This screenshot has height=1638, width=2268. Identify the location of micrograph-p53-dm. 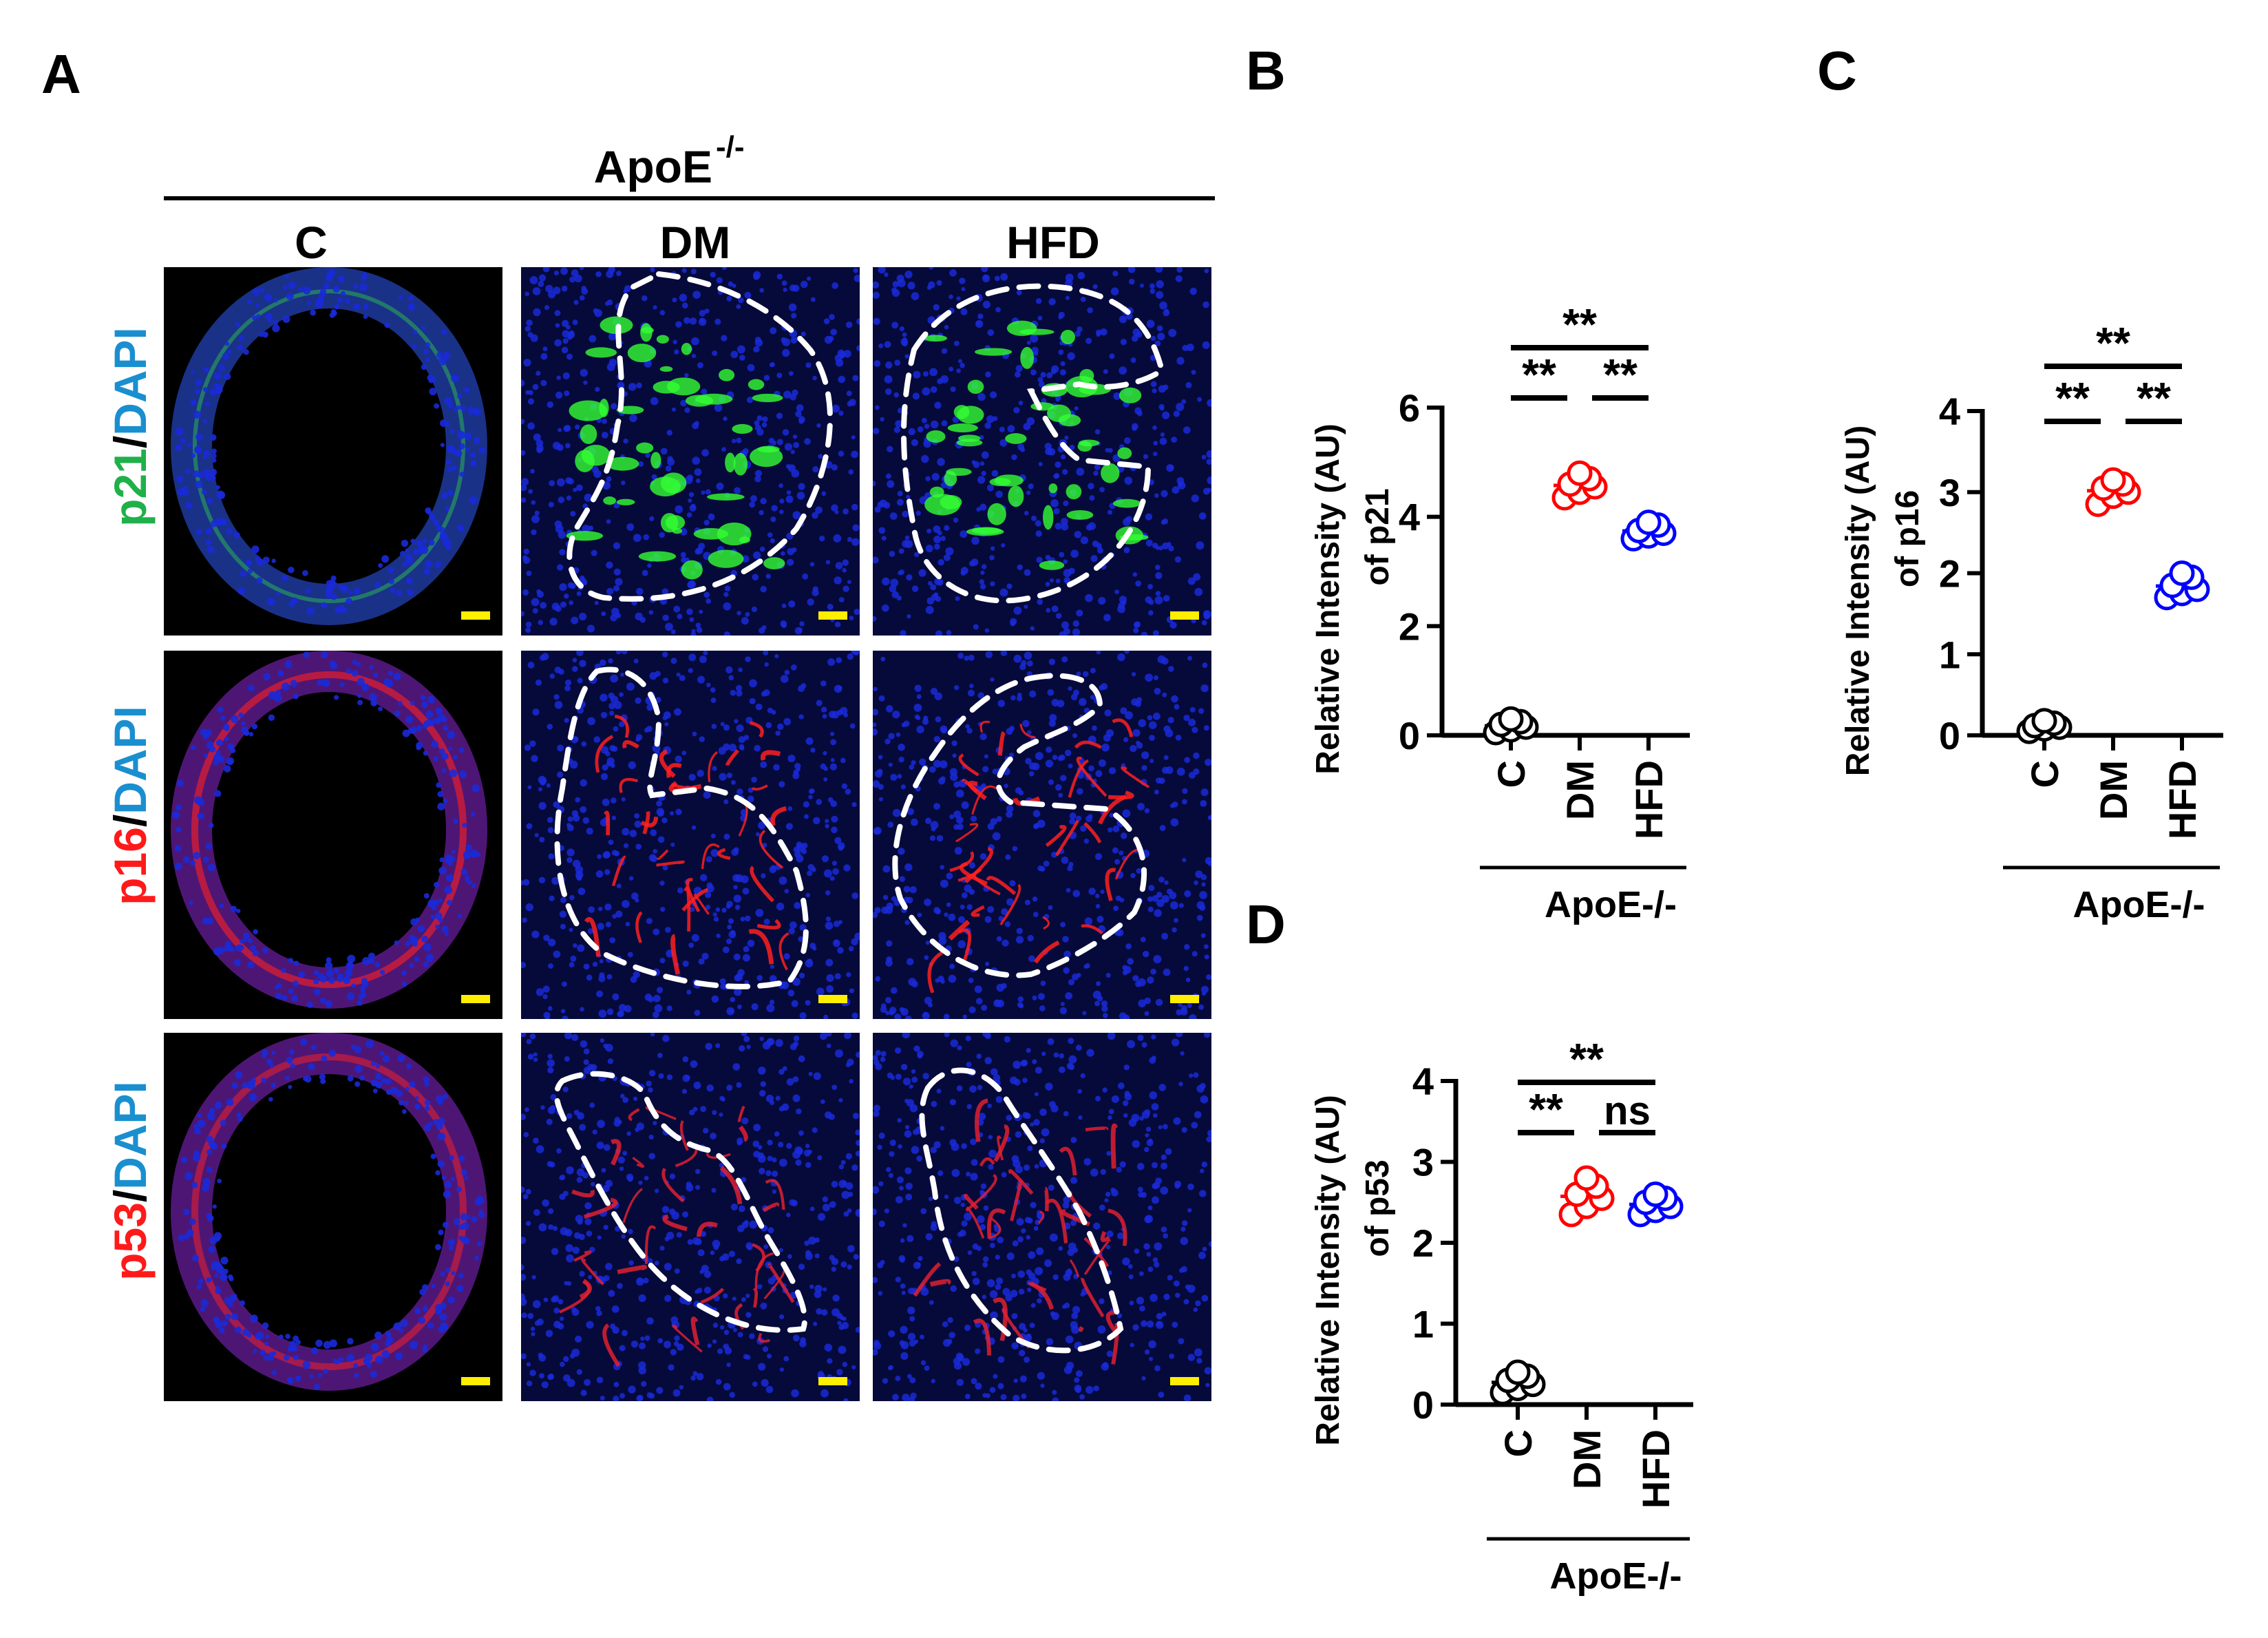
(690, 1217).